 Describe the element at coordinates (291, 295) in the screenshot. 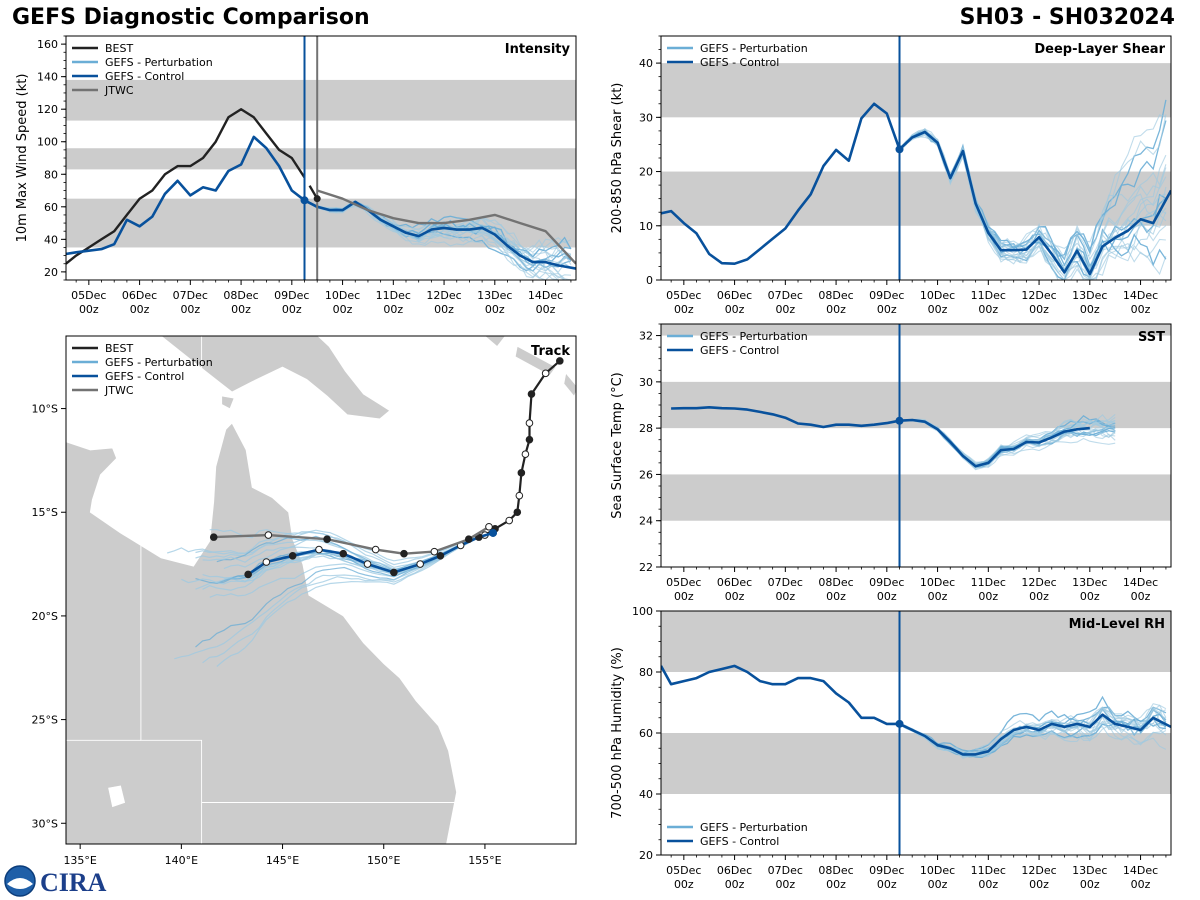

I see `intensity-xtick-label: 09Dec` at that location.